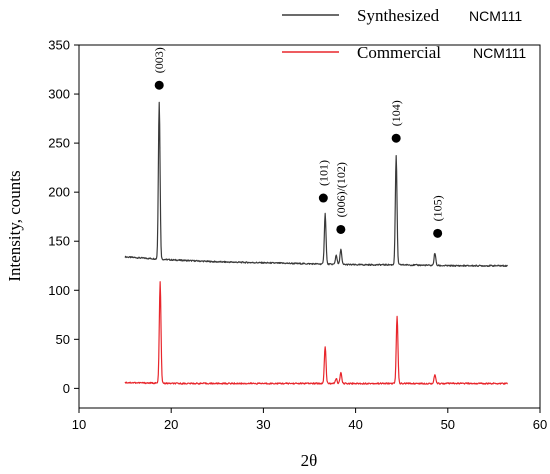  What do you see at coordinates (59, 45) in the screenshot?
I see `y-tick-label: 350` at bounding box center [59, 45].